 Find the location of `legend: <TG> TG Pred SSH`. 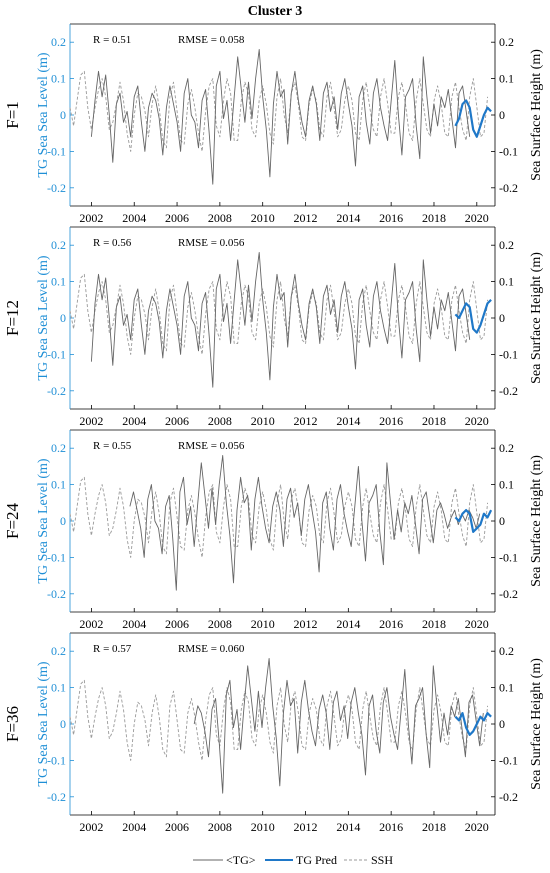

legend: <TG> TG Pred SSH is located at coordinates (293, 860).